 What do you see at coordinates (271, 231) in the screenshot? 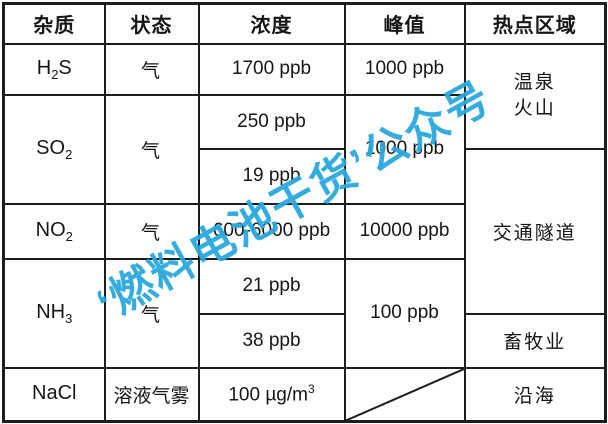
I see `cell-no2-concentration: 600-6000 ppb` at bounding box center [271, 231].